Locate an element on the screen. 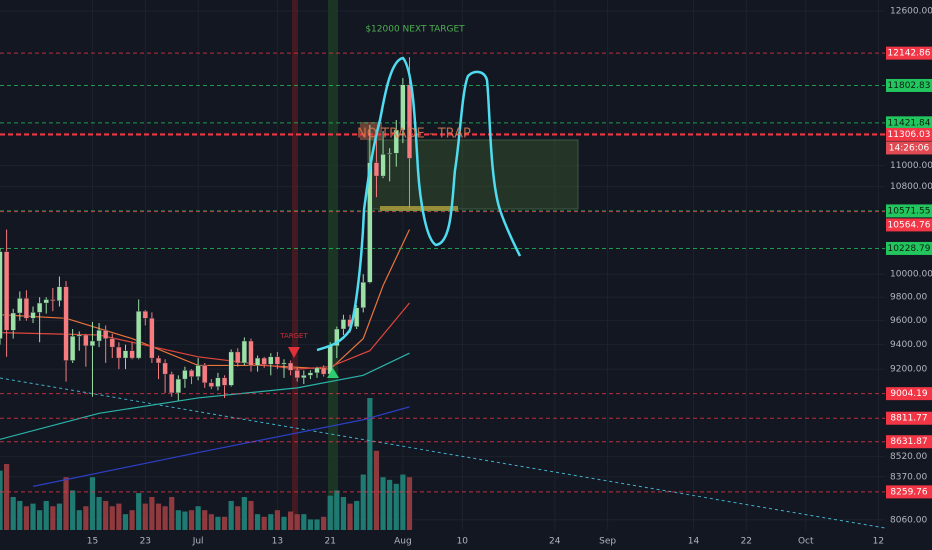 This screenshot has width=932, height=550. y-tick-label: 9400.00 is located at coordinates (908, 345).